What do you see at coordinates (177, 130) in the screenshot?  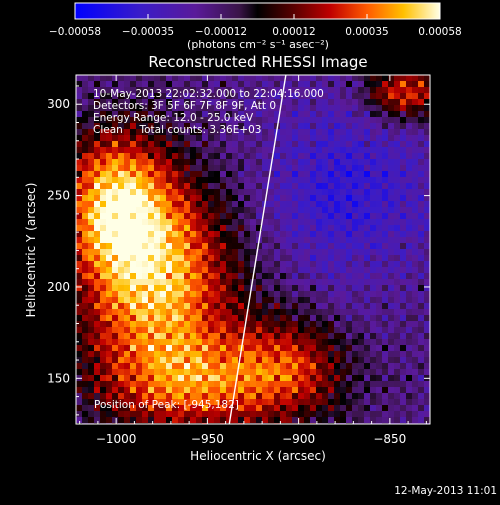 I see `info-clean-counts: Clean Total counts: 3.36E+03` at bounding box center [177, 130].